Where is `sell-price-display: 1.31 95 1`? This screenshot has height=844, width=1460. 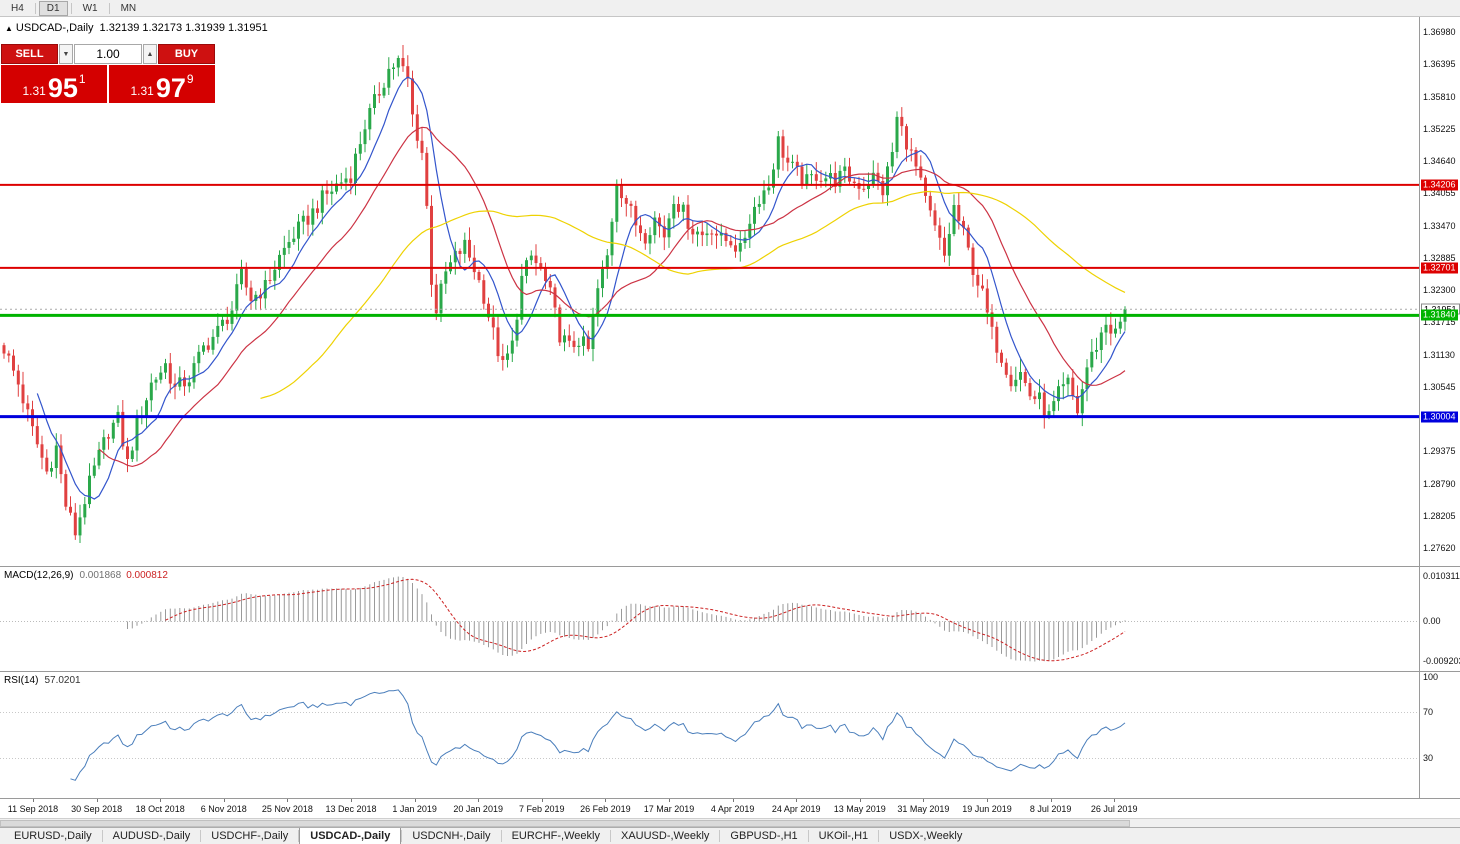
sell-price-display: 1.31 95 1 is located at coordinates (54, 84).